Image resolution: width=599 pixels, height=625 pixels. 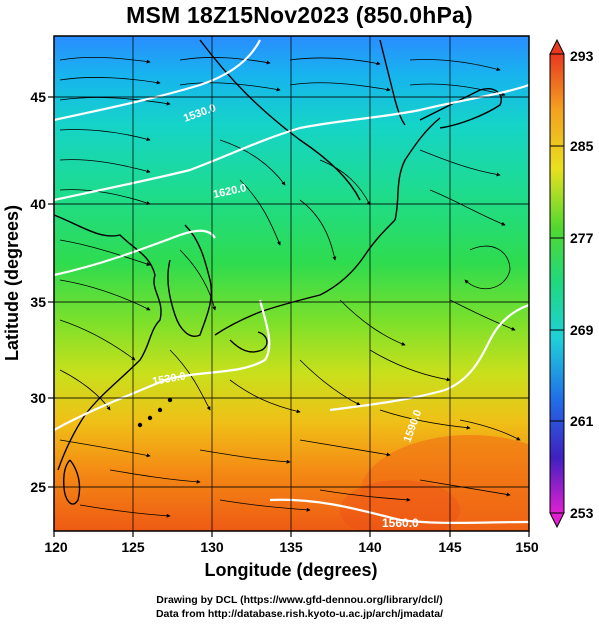 What do you see at coordinates (582, 421) in the screenshot?
I see `colorbar-tick-label: 261` at bounding box center [582, 421].